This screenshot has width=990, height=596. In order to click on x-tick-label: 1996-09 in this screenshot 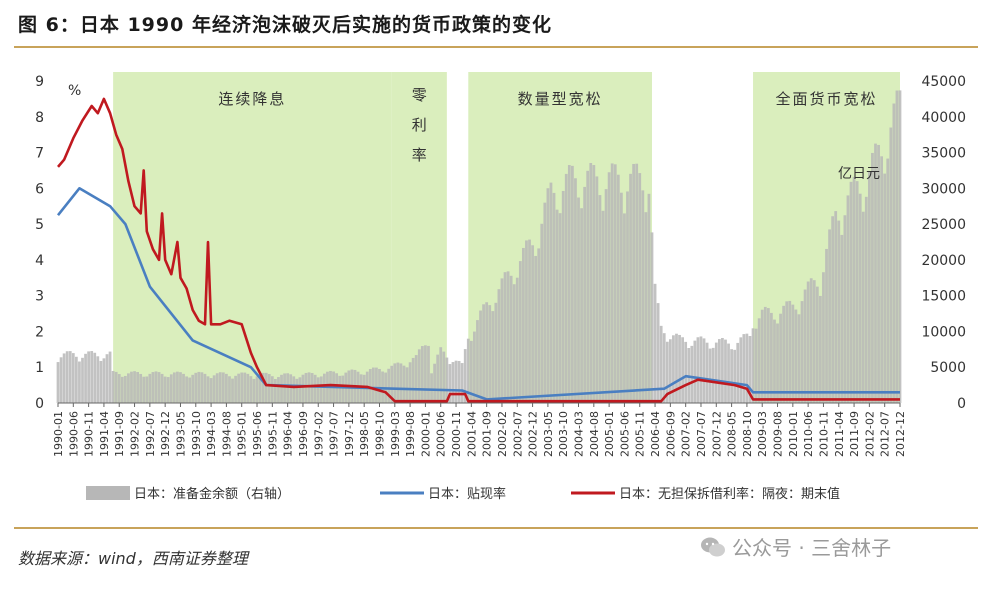, I will do `click(303, 434)`.